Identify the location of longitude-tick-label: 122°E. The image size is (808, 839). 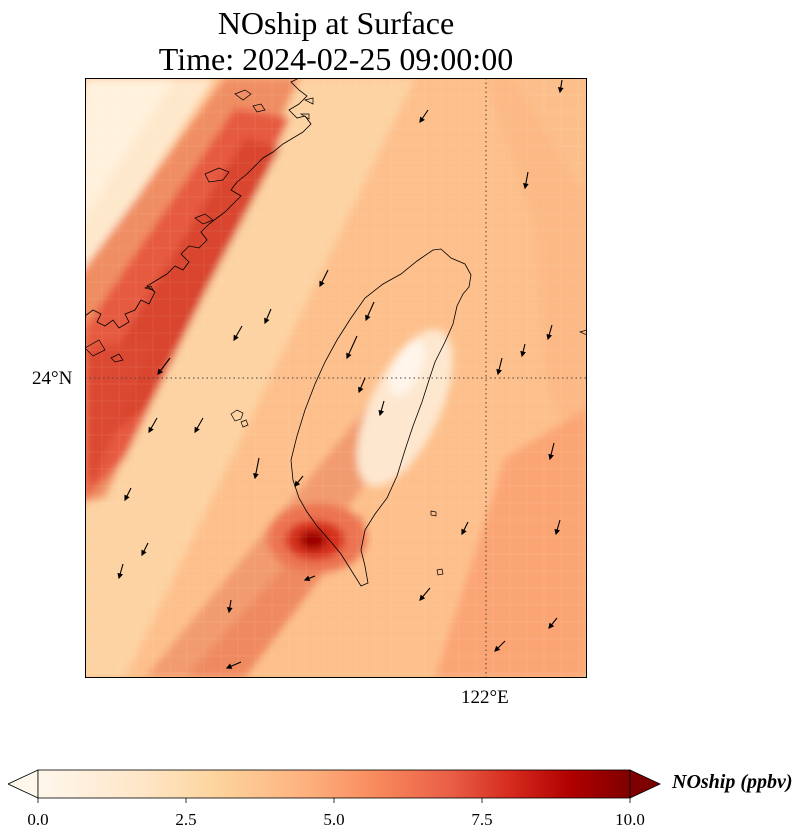
(485, 697).